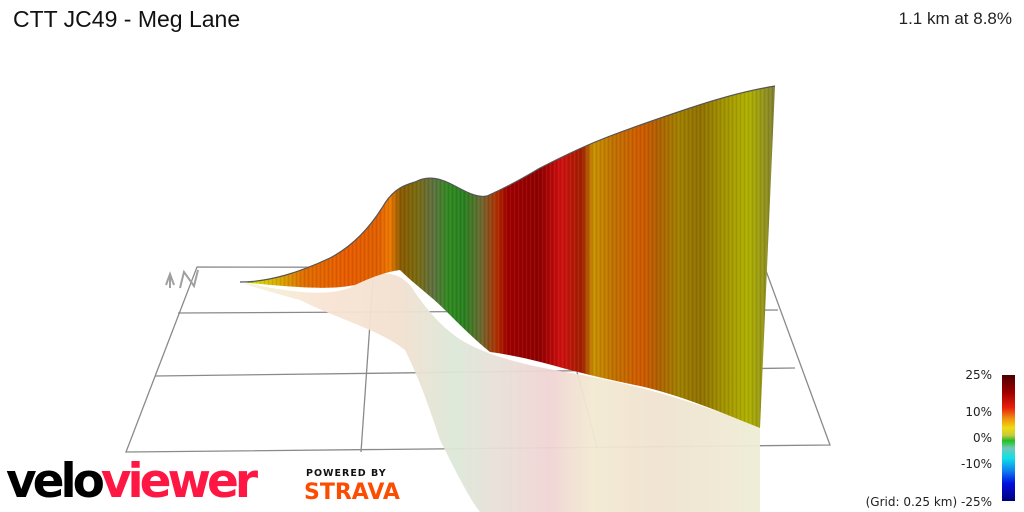 Image resolution: width=1024 pixels, height=512 pixels. I want to click on gradient-legend: 25% 10% 0% -10% (Grid: 0.25 km) -25%, so click(942, 439).